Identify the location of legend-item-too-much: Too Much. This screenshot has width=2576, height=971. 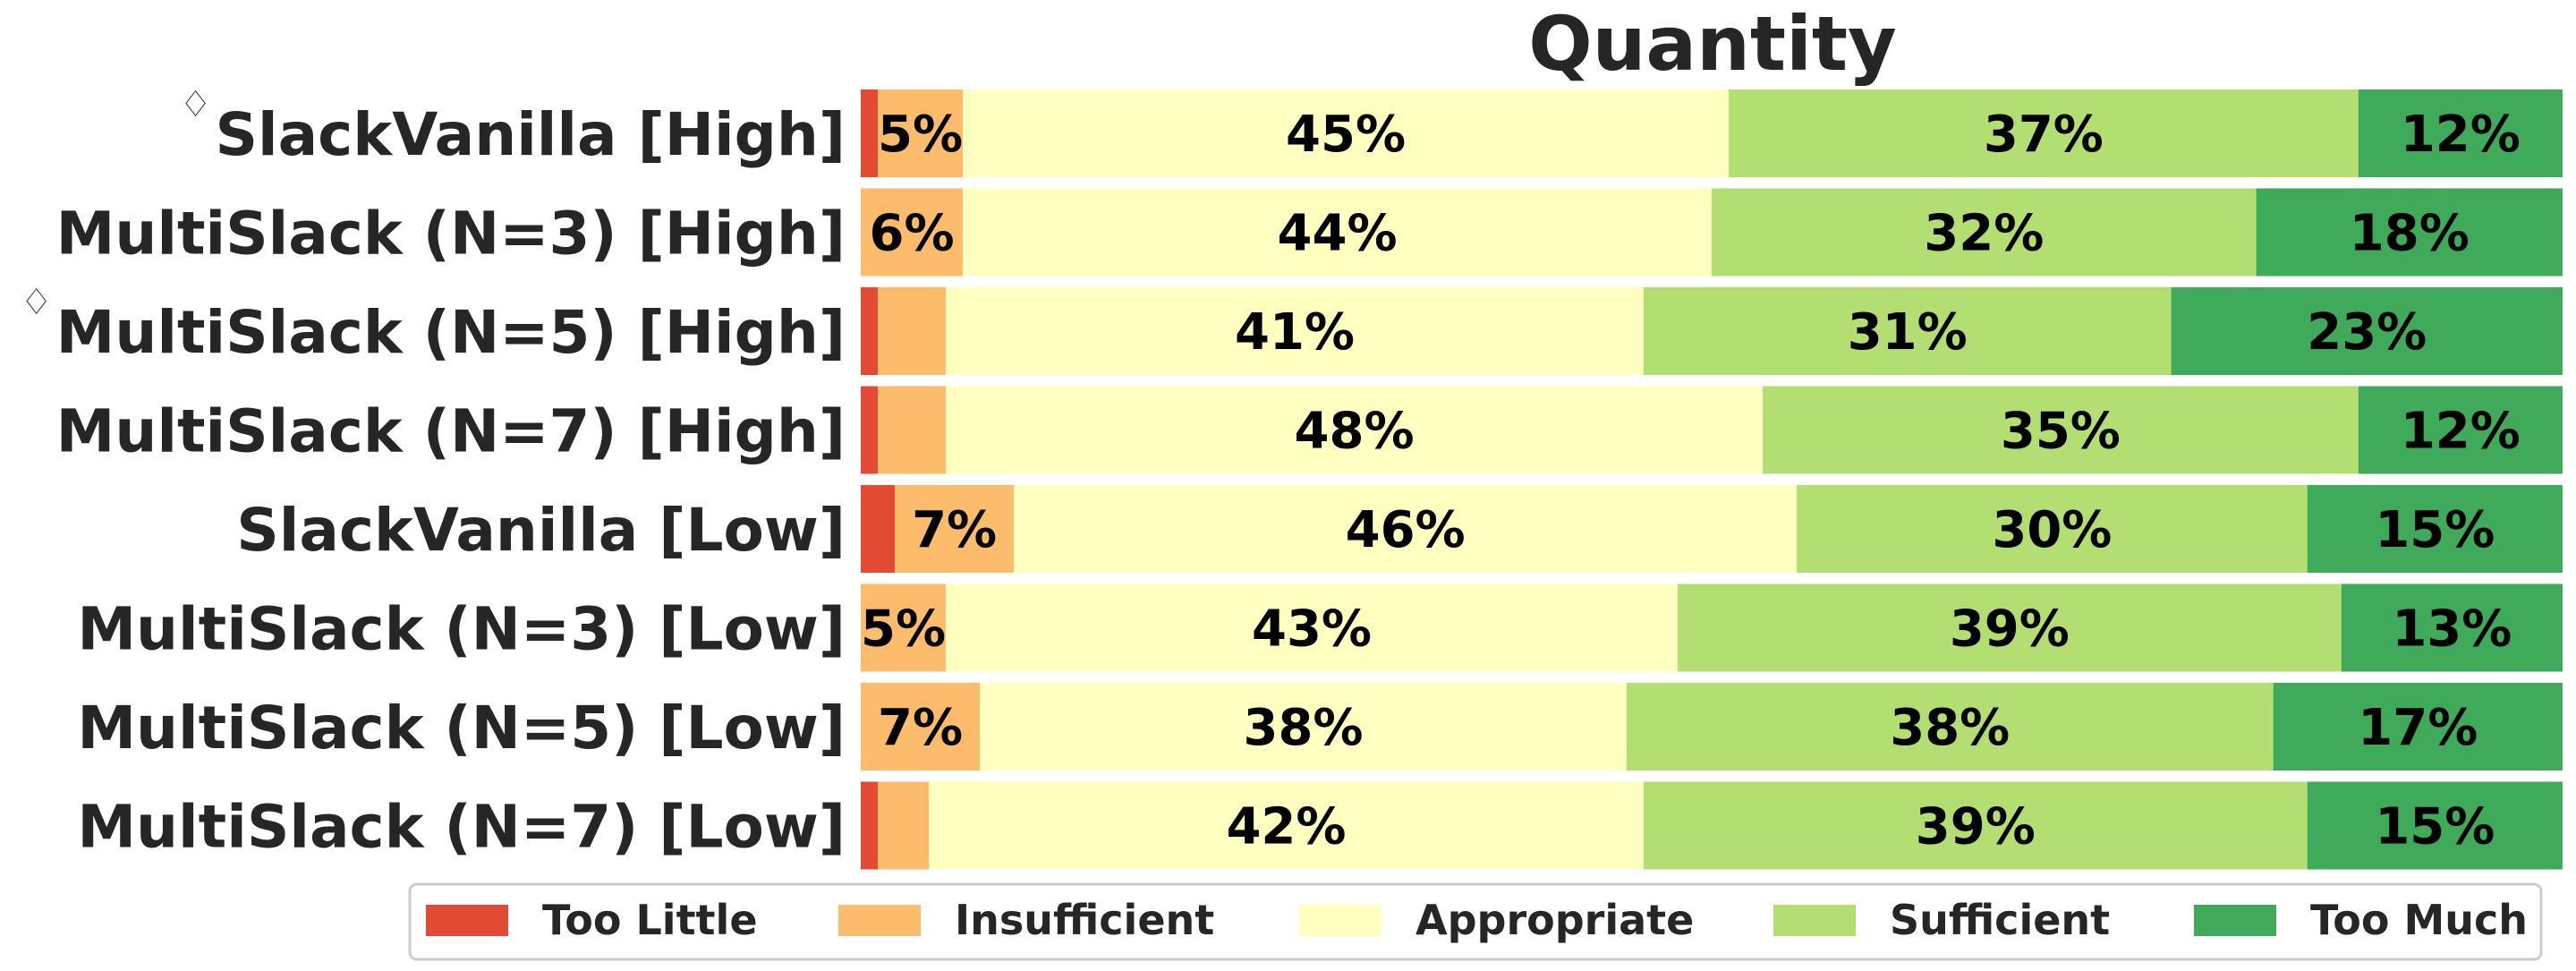
(2361, 920).